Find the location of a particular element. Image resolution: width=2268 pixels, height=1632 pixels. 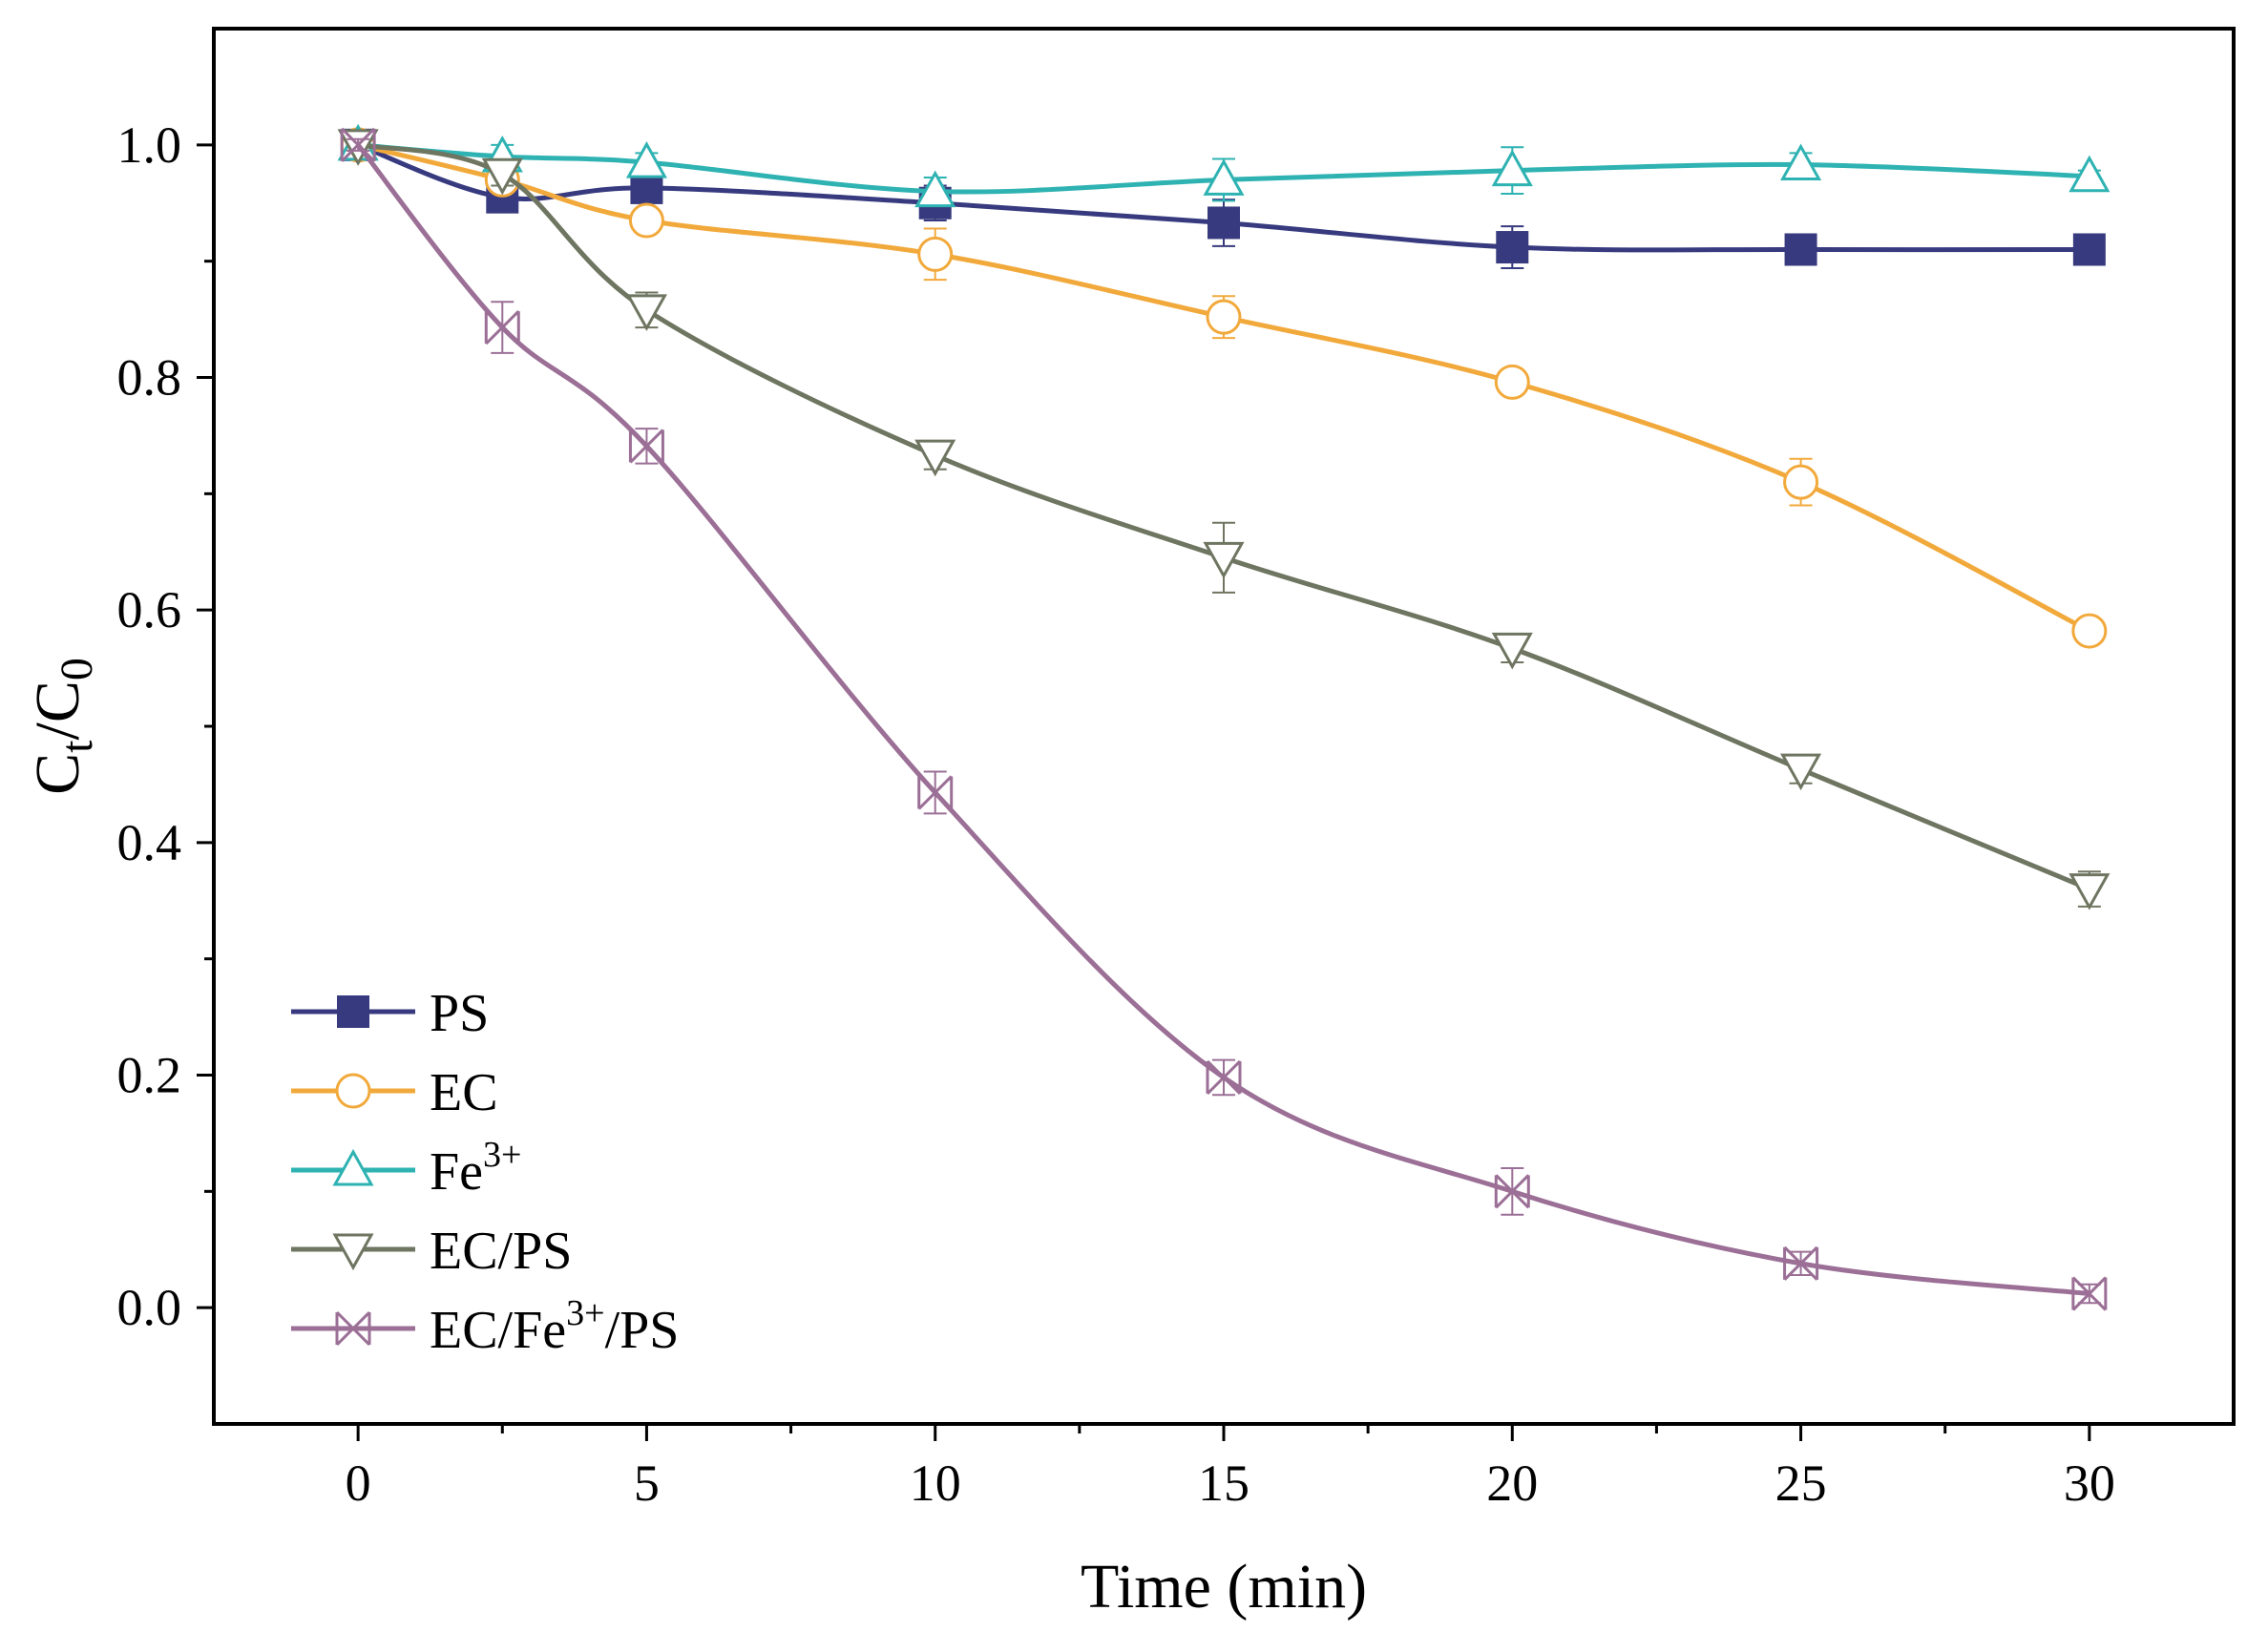

legend-label-main: EC/PS is located at coordinates (501, 1251).